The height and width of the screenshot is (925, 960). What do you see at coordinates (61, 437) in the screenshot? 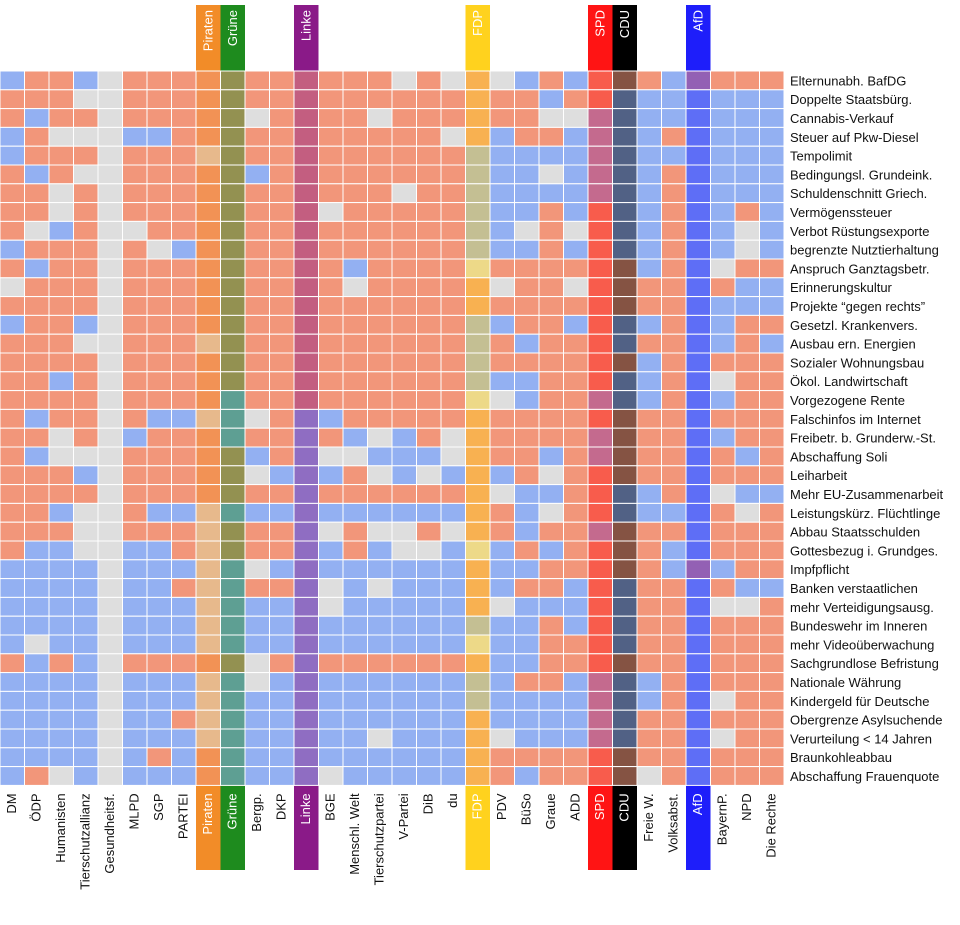
I see `cell-r19-c2` at bounding box center [61, 437].